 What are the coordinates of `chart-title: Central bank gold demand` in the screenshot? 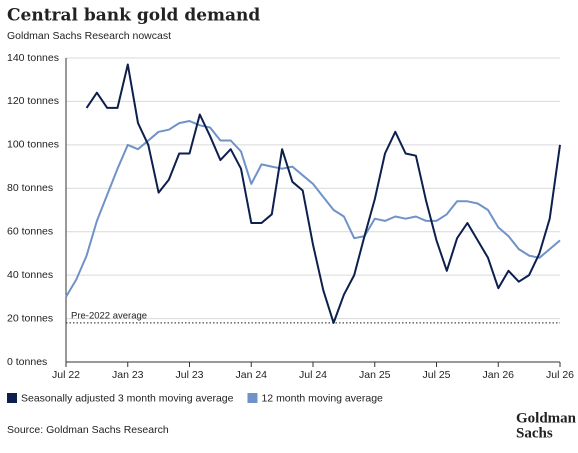 It's located at (133, 16).